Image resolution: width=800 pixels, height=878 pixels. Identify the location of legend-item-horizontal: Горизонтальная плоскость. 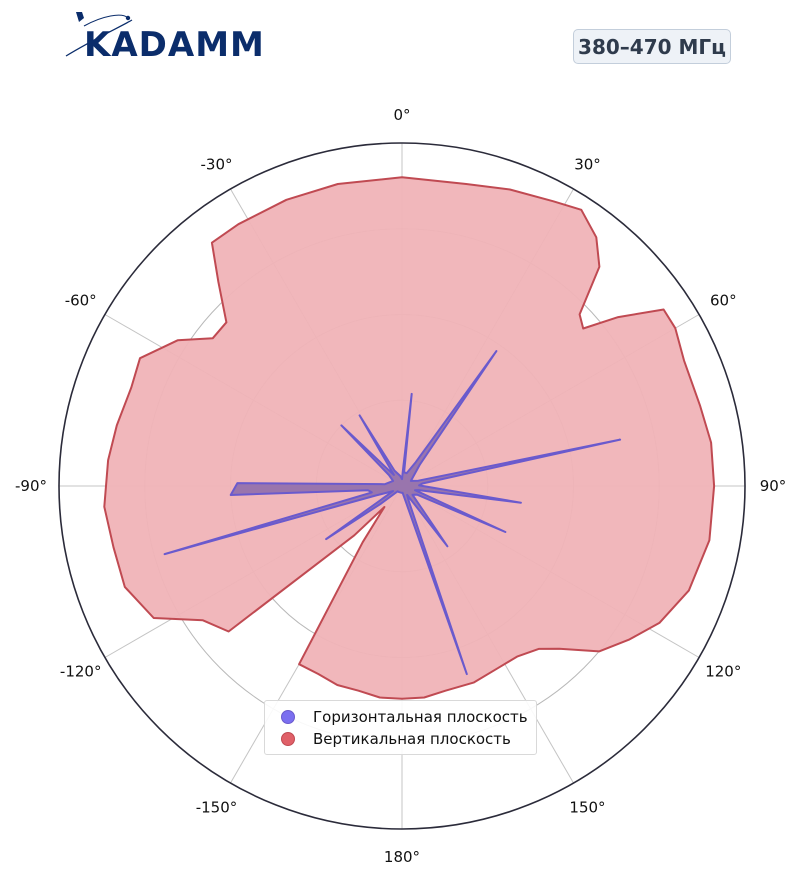
(408, 717).